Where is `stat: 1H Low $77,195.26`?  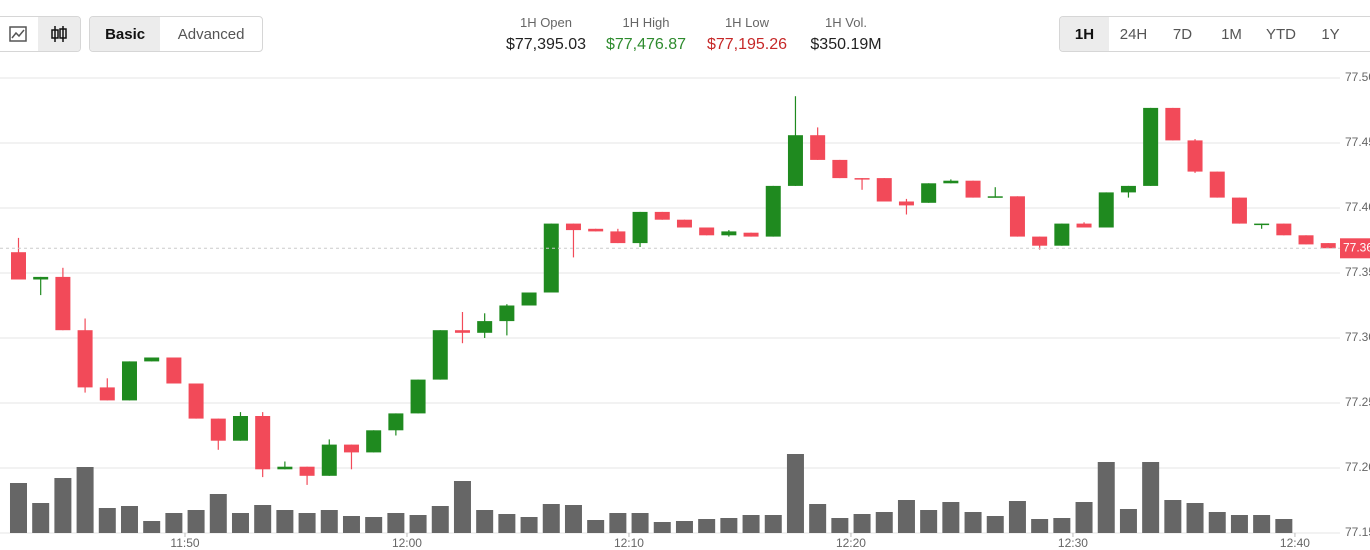
stat: 1H Low $77,195.26 is located at coordinates (747, 34).